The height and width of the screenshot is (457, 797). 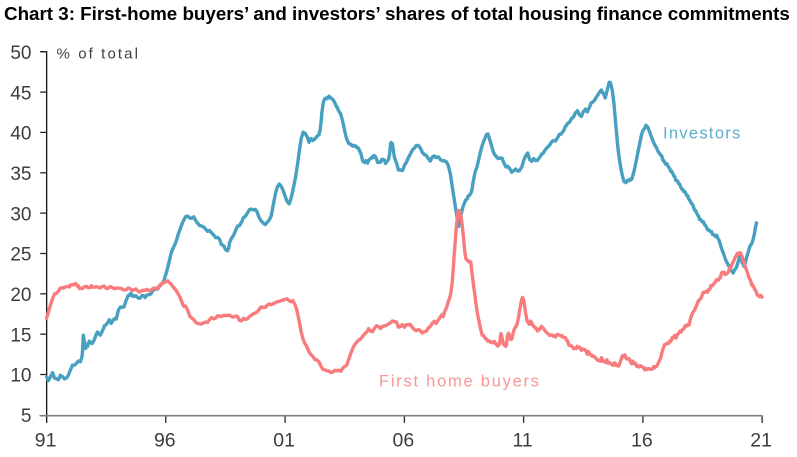 I want to click on svg-text: 45, so click(x=20, y=93).